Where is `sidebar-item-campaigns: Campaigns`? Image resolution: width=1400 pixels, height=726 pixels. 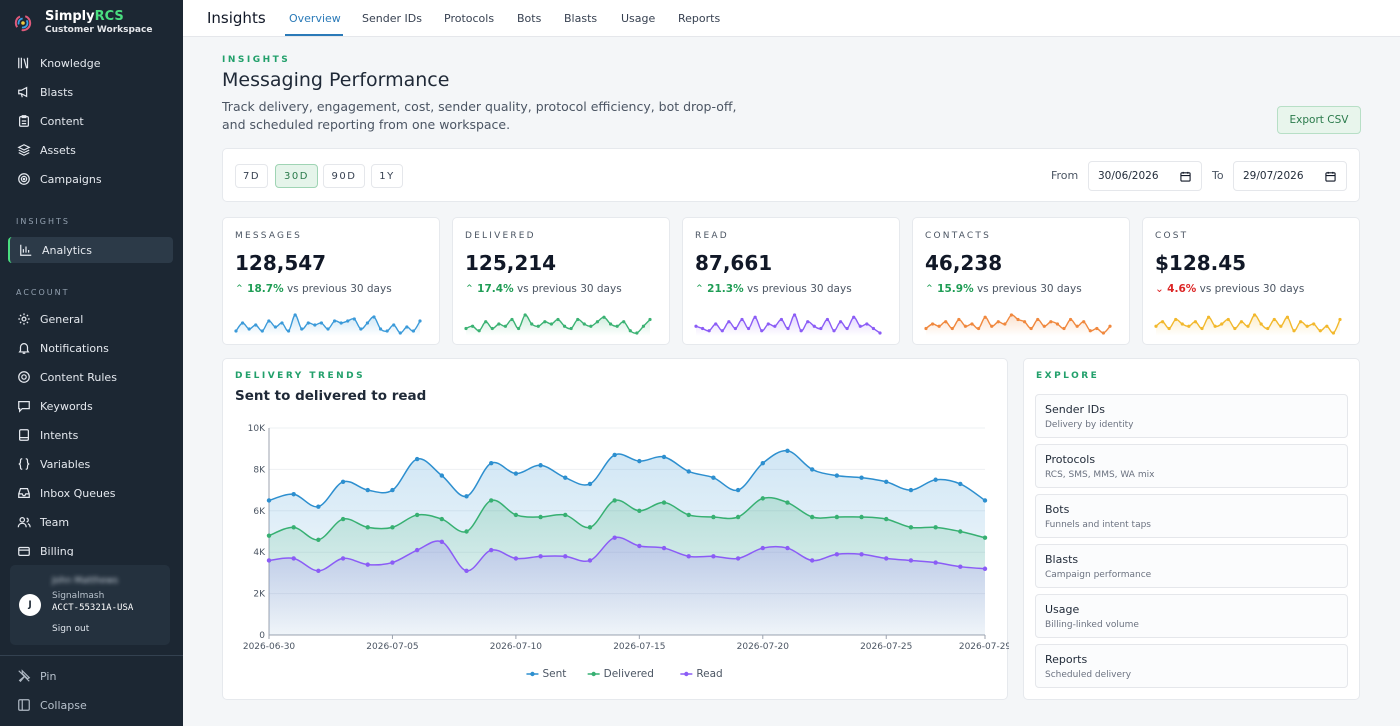
sidebar-item-campaigns: Campaigns is located at coordinates (90, 179).